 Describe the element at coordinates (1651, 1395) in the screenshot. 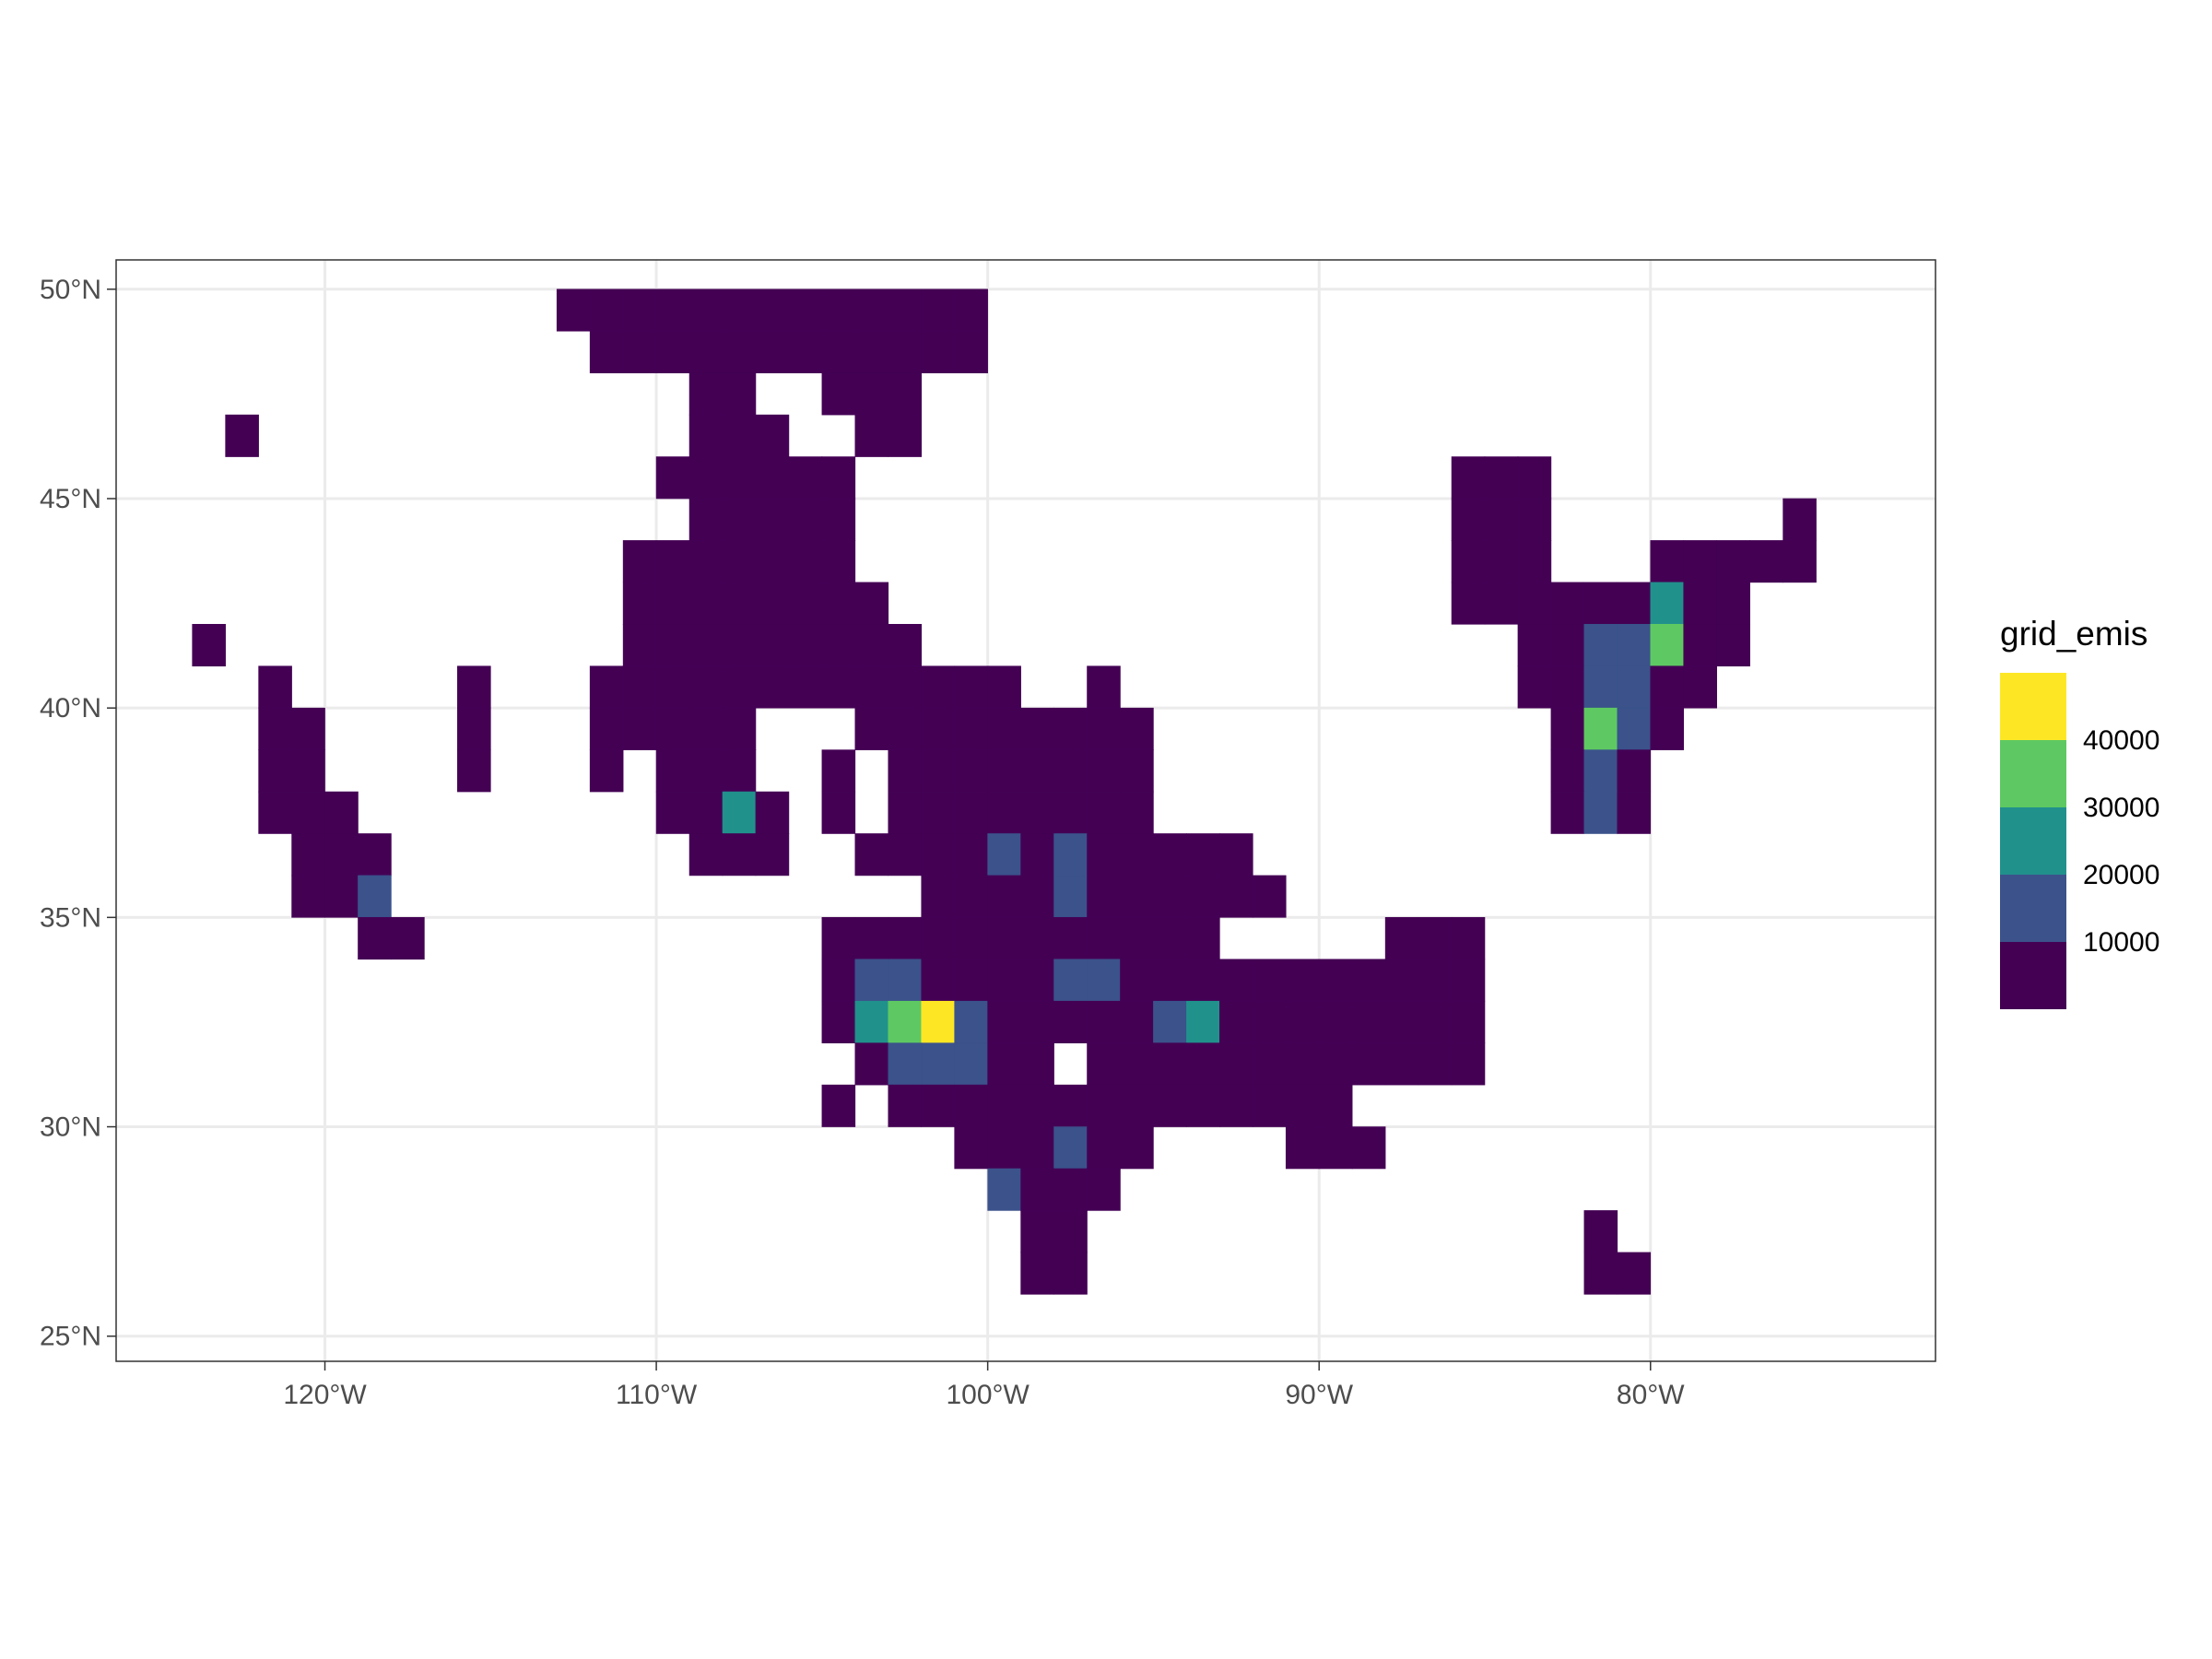

I see `x-tick-label: 80°W` at that location.